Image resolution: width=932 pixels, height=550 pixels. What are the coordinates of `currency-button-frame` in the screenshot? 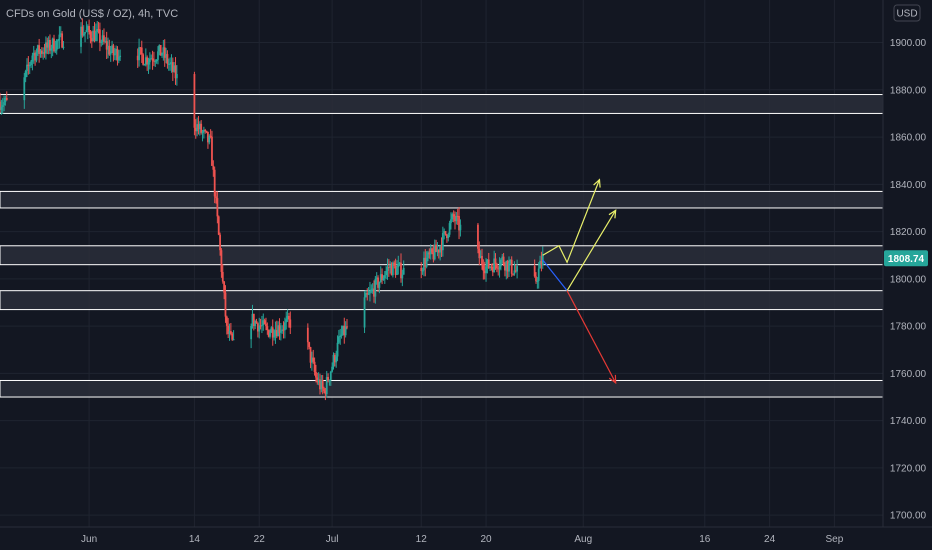 It's located at (907, 13).